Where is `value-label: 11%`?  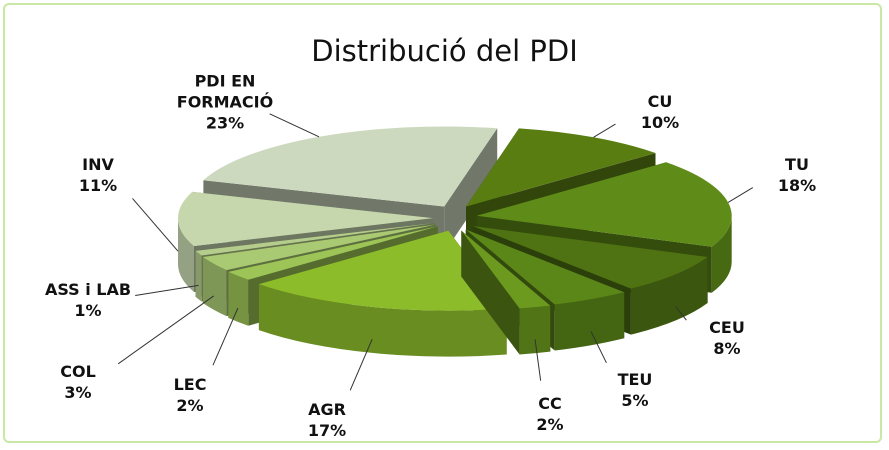 value-label: 11% is located at coordinates (98, 185).